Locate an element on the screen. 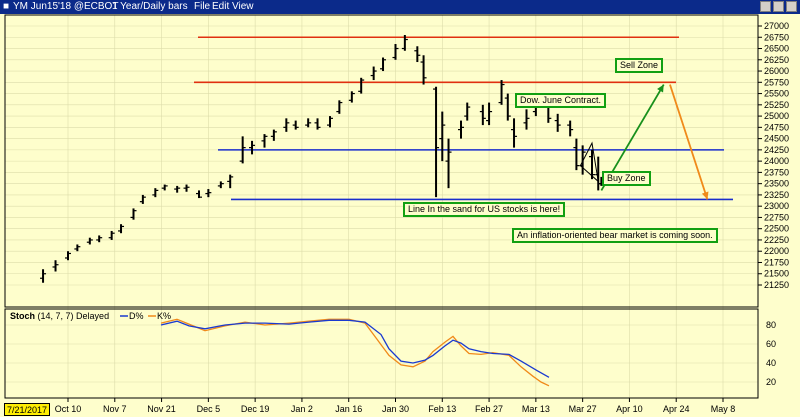  stoch-title-name: Stoch is located at coordinates (23, 316).